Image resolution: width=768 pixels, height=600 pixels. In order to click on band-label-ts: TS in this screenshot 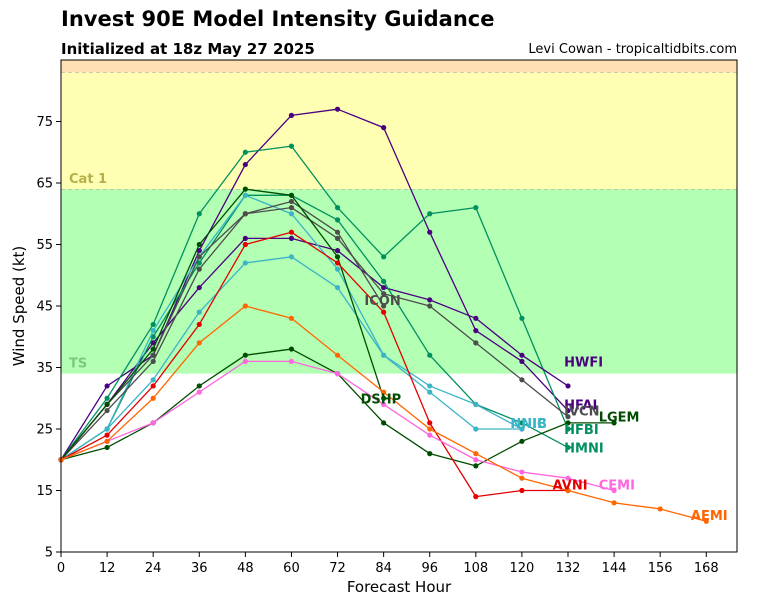, I will do `click(78, 364)`.